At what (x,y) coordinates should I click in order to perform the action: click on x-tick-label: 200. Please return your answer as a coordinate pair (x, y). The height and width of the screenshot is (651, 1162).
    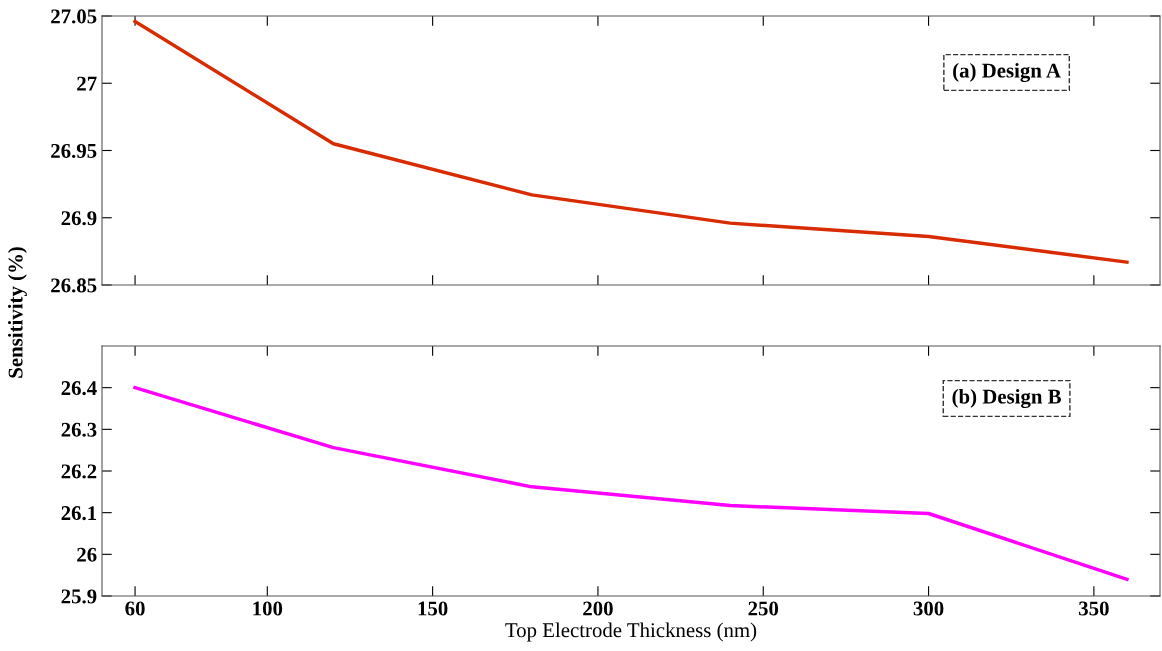
    Looking at the image, I should click on (598, 608).